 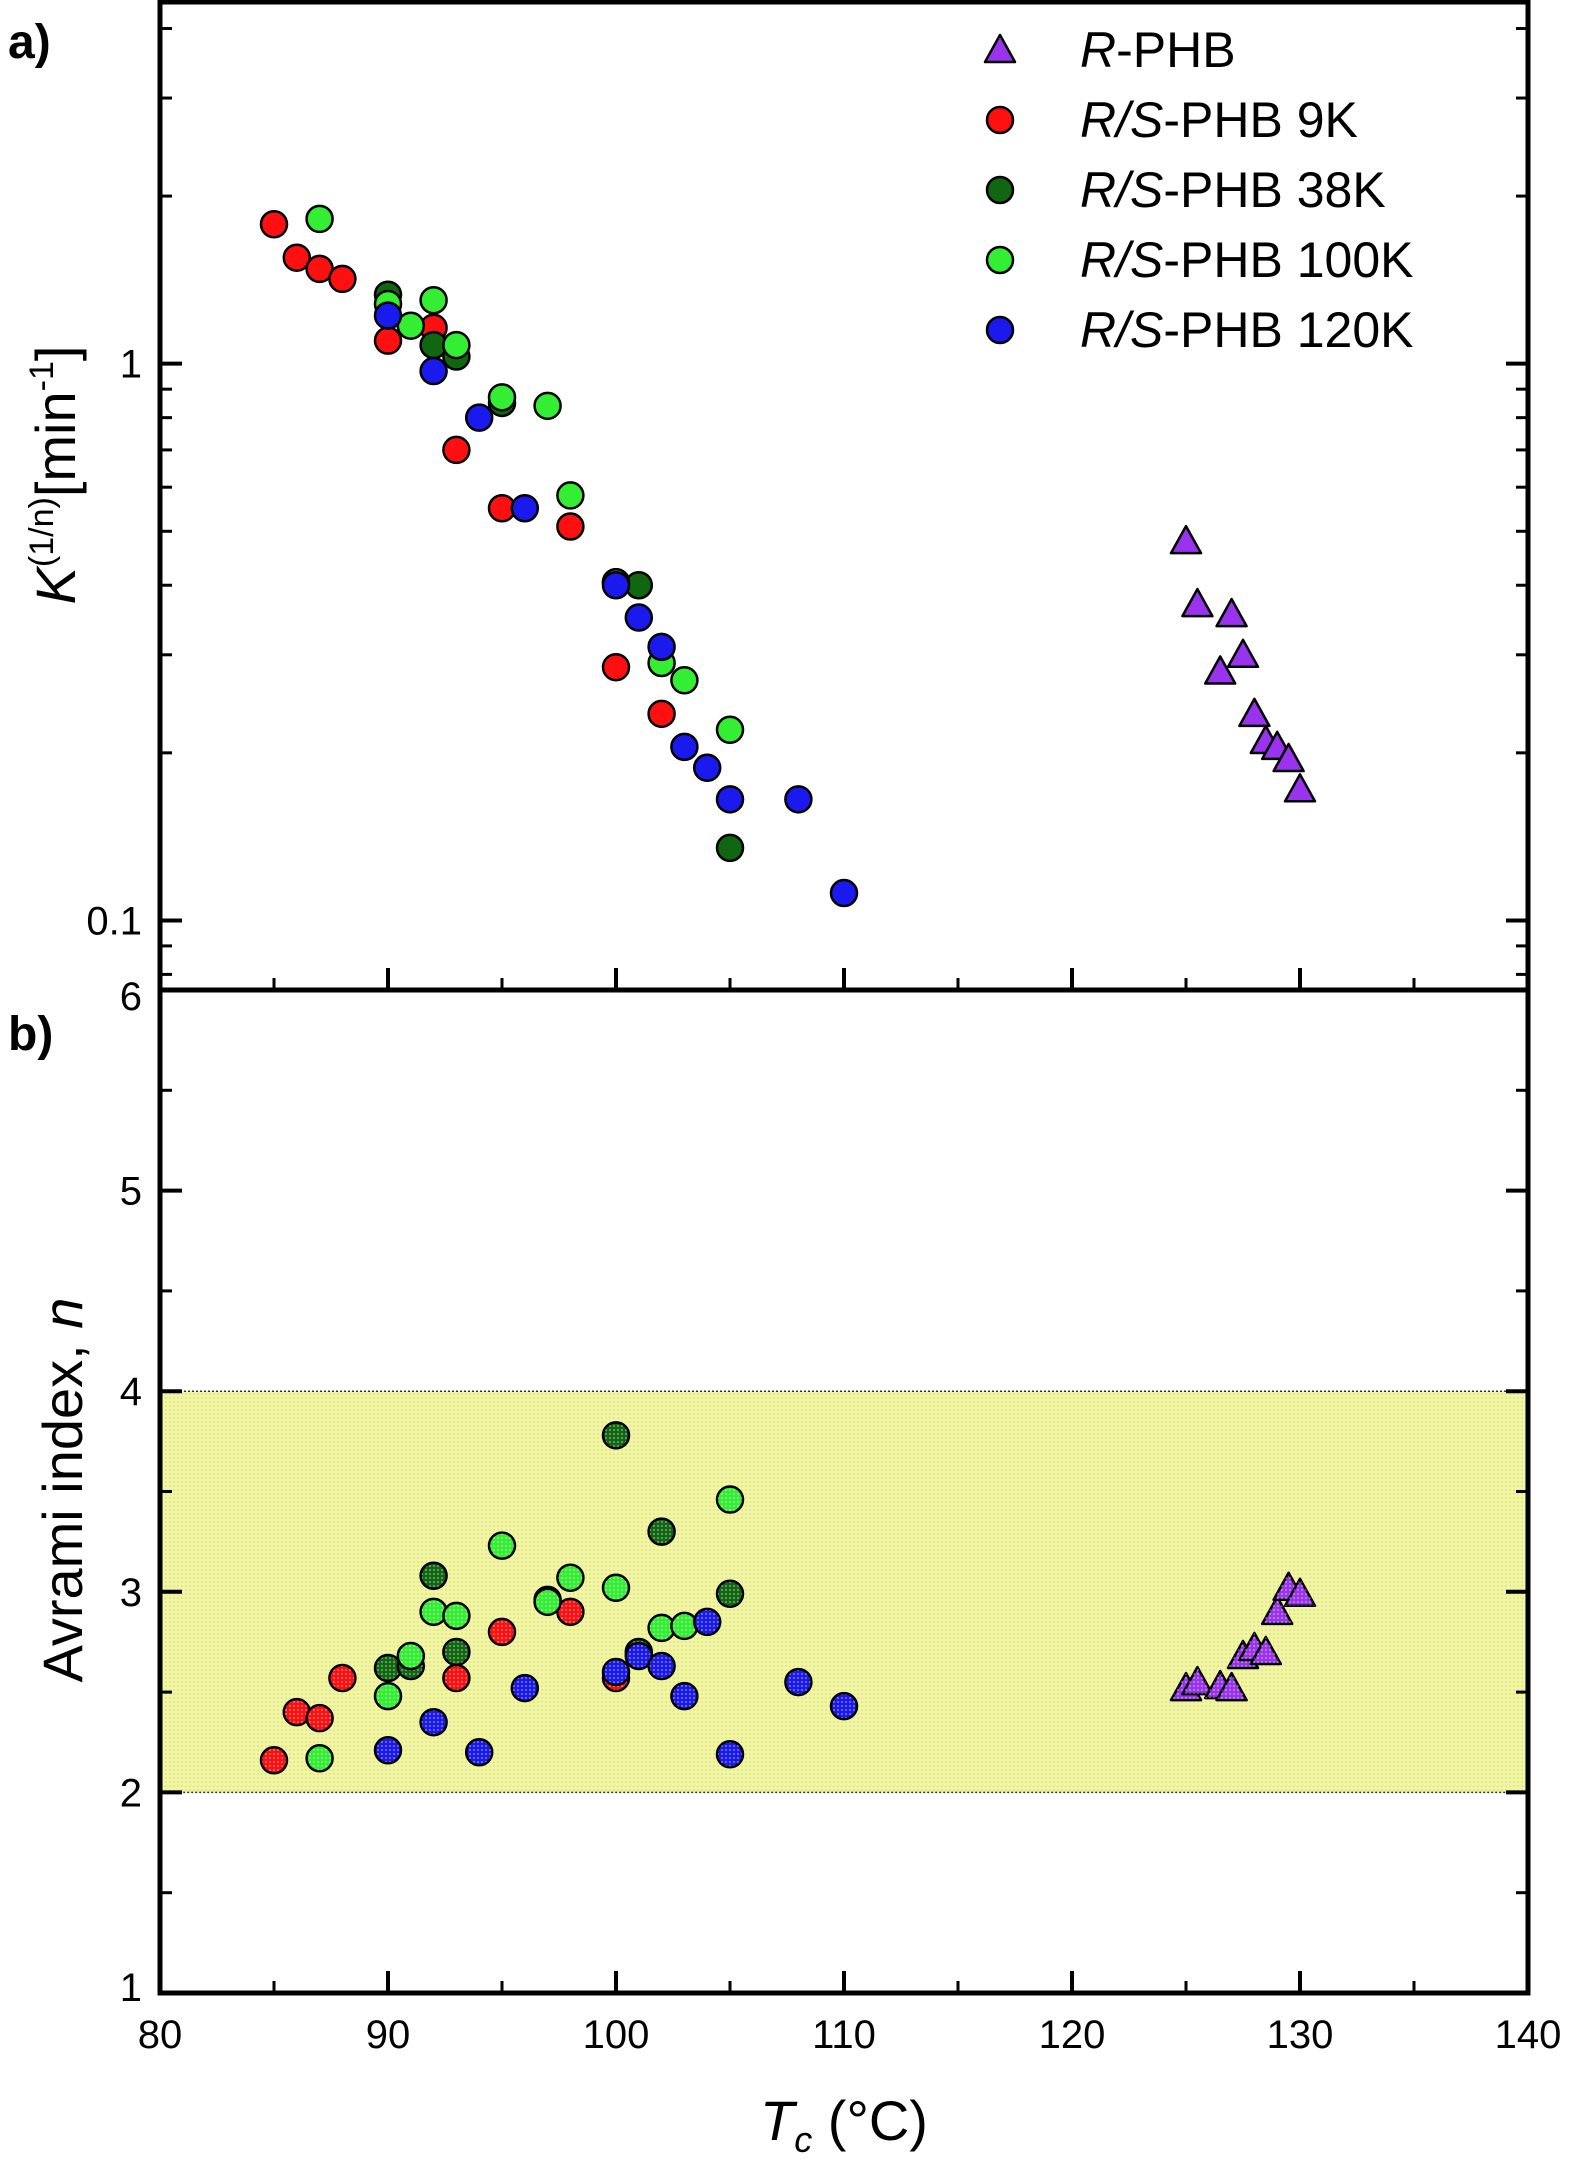 I want to click on ylabel-a-unit-sup: -1, so click(x=42, y=376).